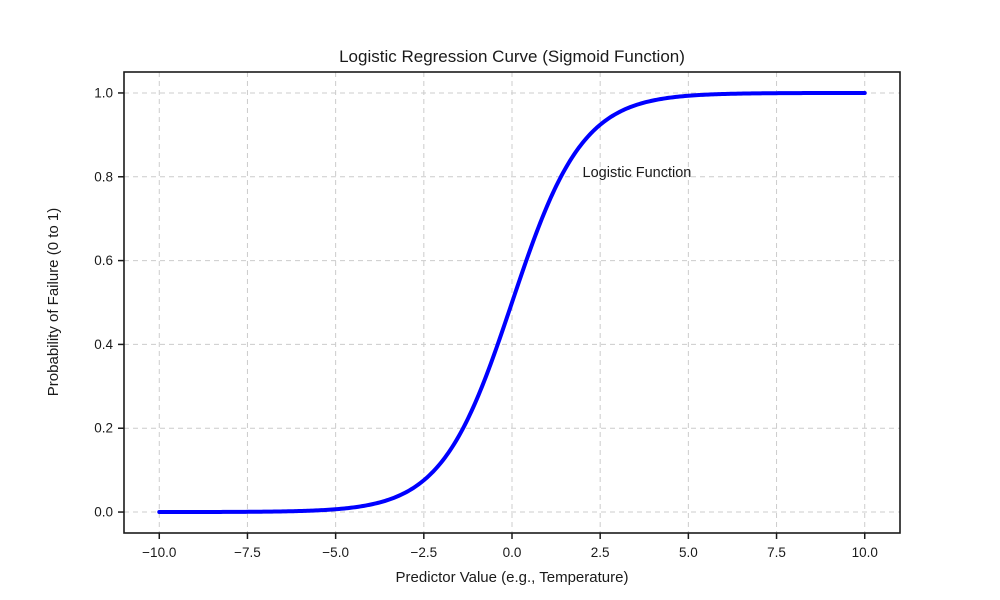  I want to click on y-axis-label: Probability of Failure (0 to 1), so click(53, 302).